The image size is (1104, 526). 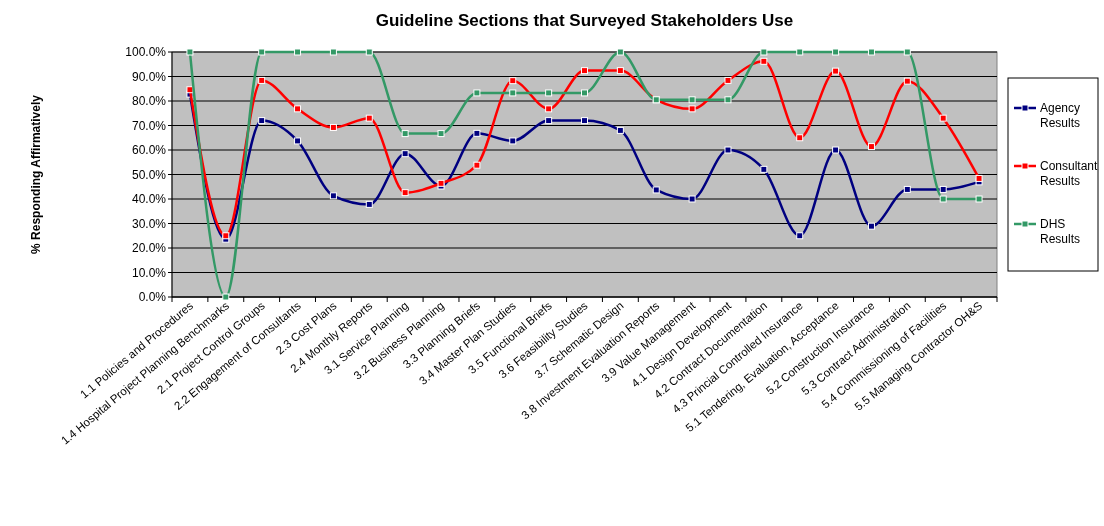 What do you see at coordinates (146, 52) in the screenshot?
I see `y-tick-label: 100.0%` at bounding box center [146, 52].